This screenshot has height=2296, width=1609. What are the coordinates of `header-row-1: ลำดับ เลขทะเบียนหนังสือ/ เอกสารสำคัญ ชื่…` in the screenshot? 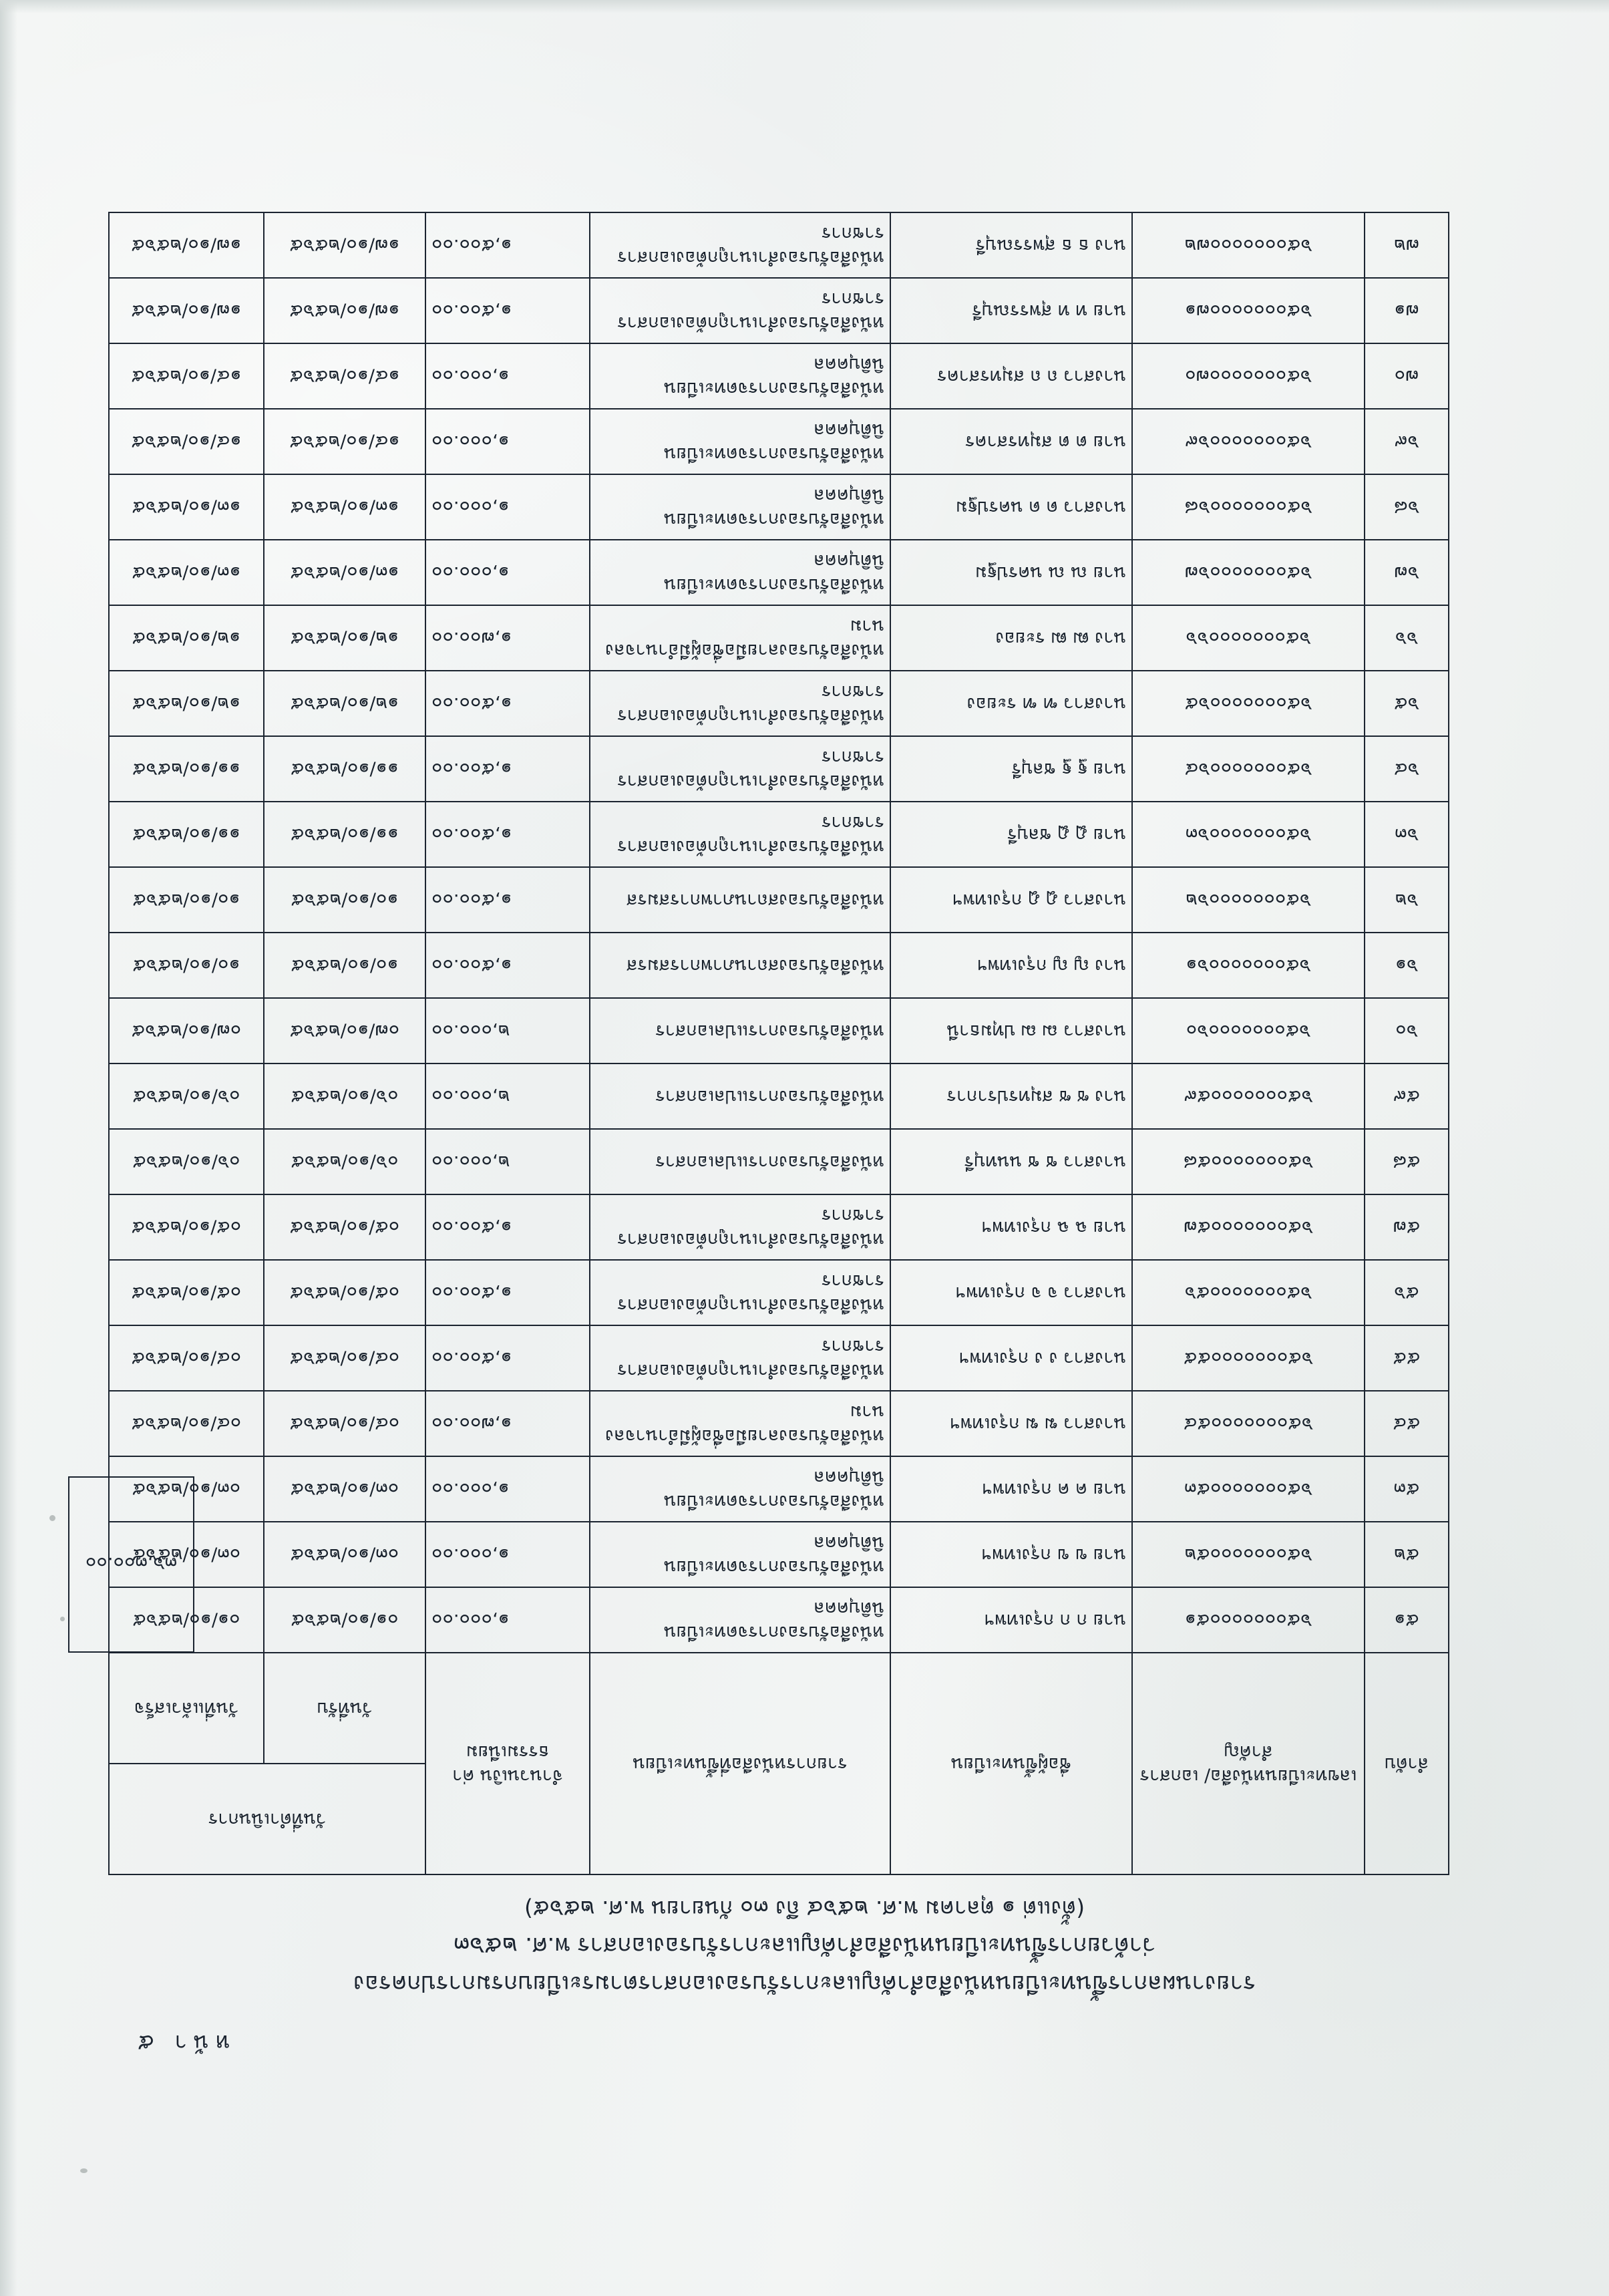 It's located at (779, 1764).